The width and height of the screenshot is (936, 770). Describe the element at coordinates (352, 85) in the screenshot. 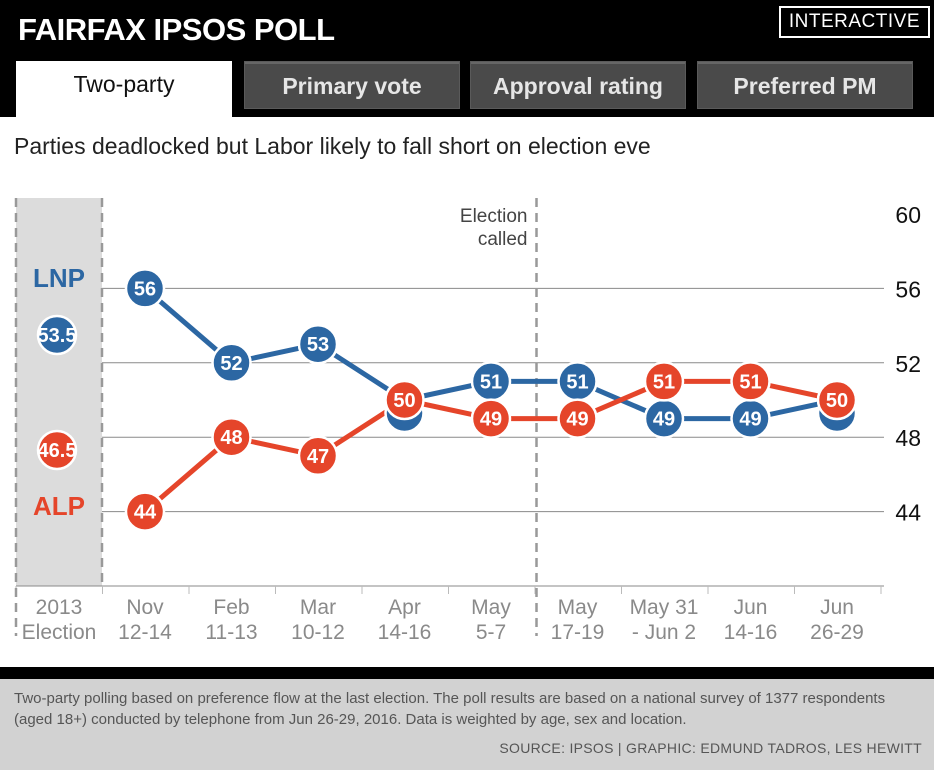

I see `tab-primary-vote: Primary vote` at that location.